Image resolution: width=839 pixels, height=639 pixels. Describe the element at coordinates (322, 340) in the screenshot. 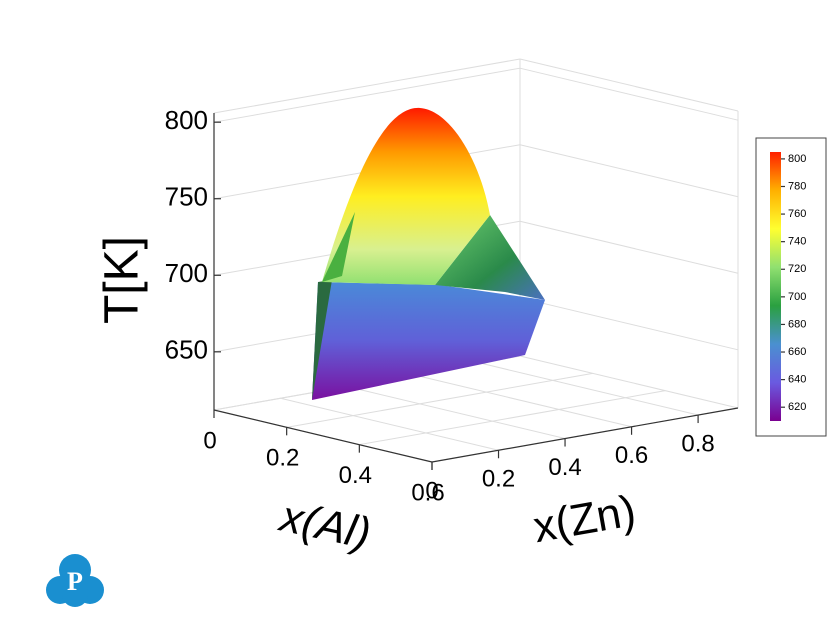

I see `surface-left-strip` at that location.